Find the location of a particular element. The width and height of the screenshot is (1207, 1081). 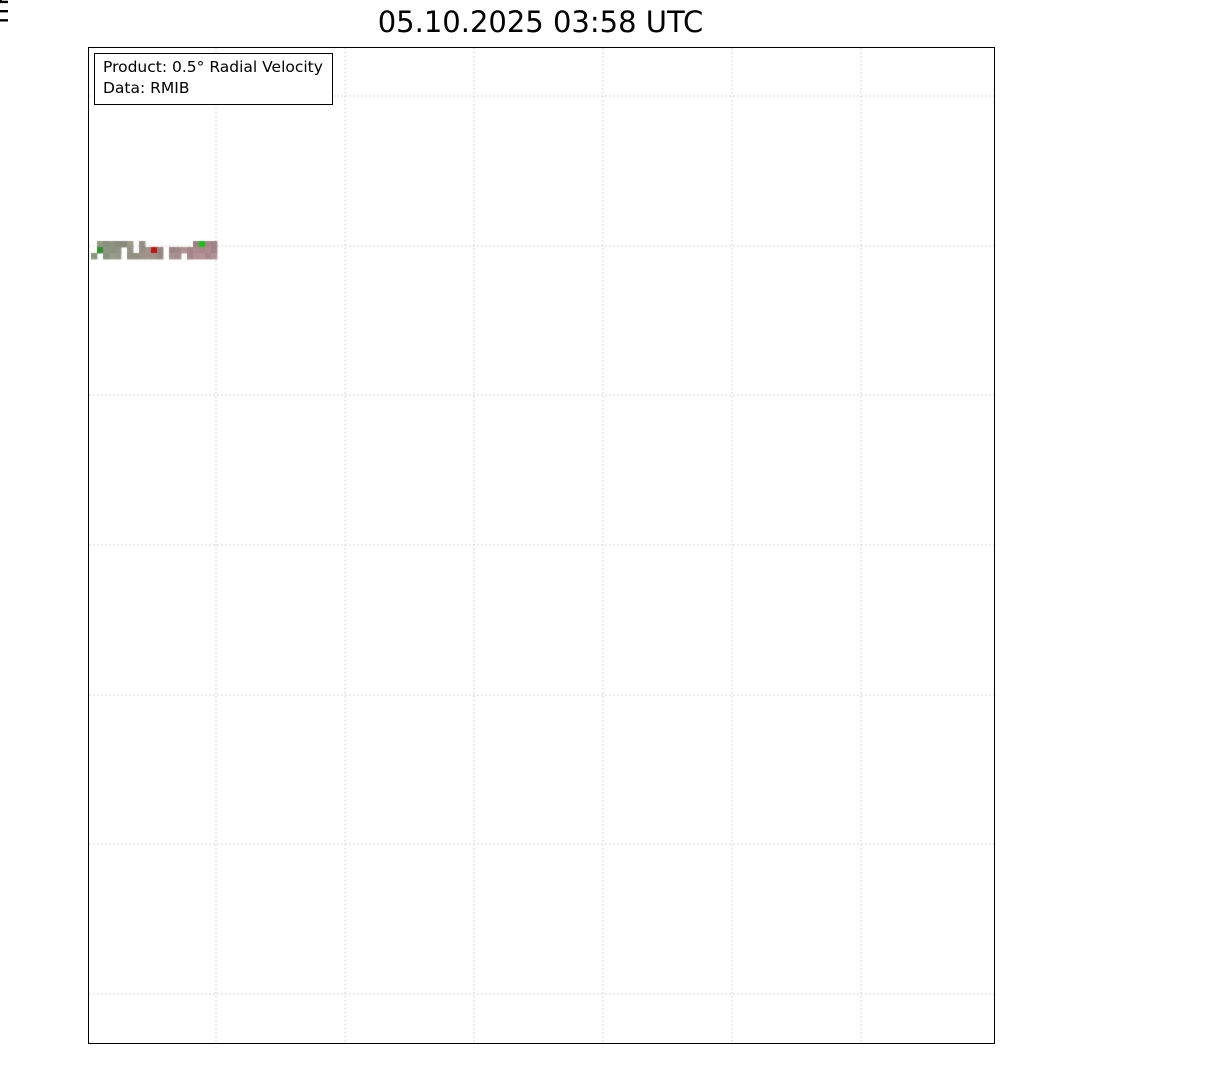

data-source-line: Data: RMIB is located at coordinates (146, 88).